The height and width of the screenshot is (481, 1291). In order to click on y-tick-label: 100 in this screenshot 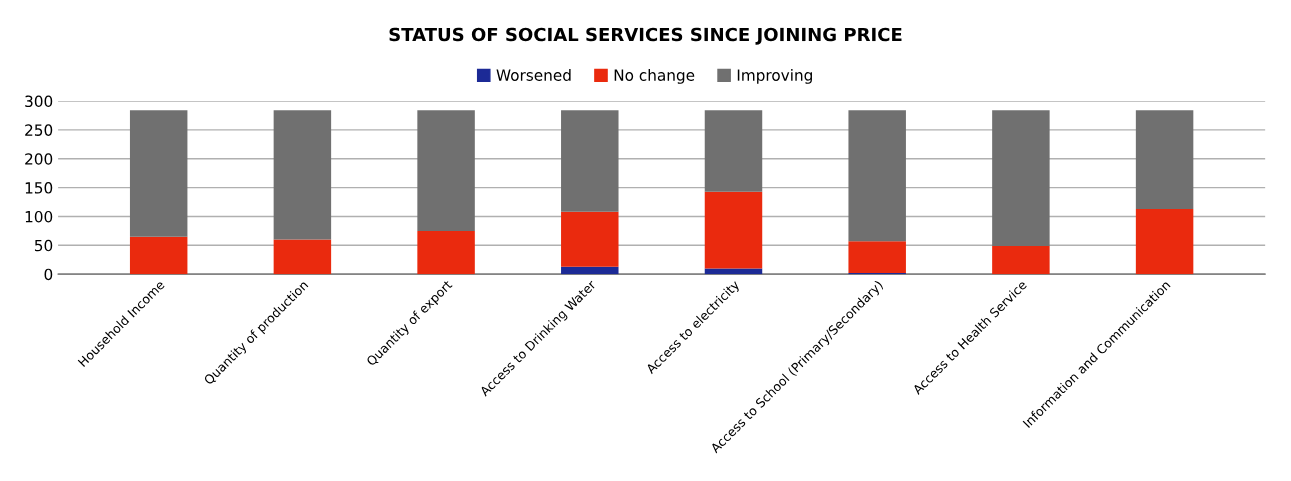, I will do `click(39, 216)`.